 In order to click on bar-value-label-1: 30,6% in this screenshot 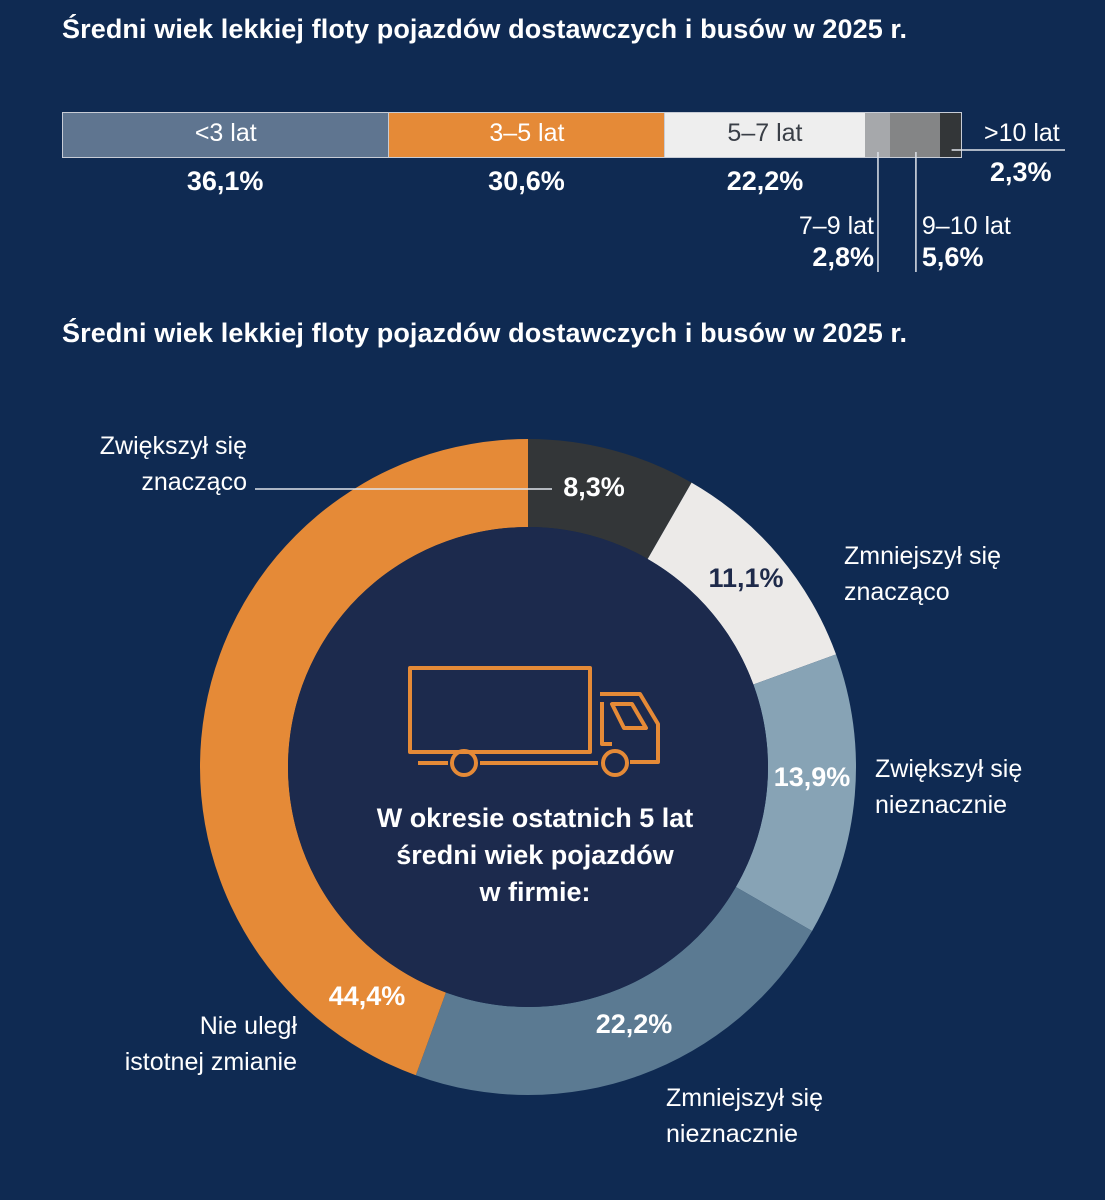, I will do `click(526, 181)`.